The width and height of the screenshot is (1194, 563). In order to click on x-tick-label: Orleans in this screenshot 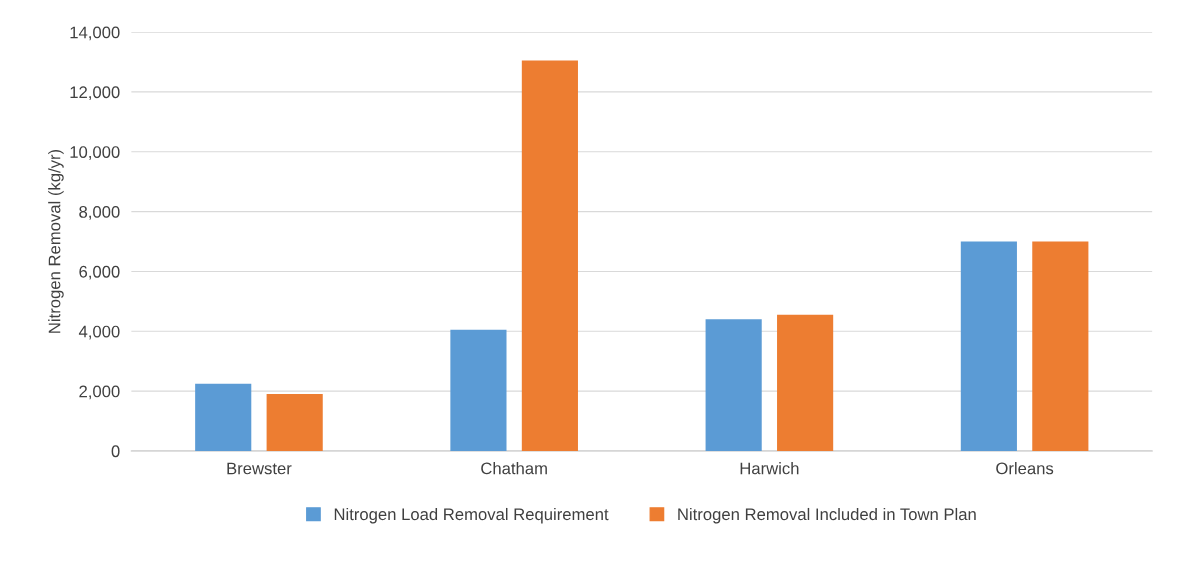, I will do `click(1025, 468)`.